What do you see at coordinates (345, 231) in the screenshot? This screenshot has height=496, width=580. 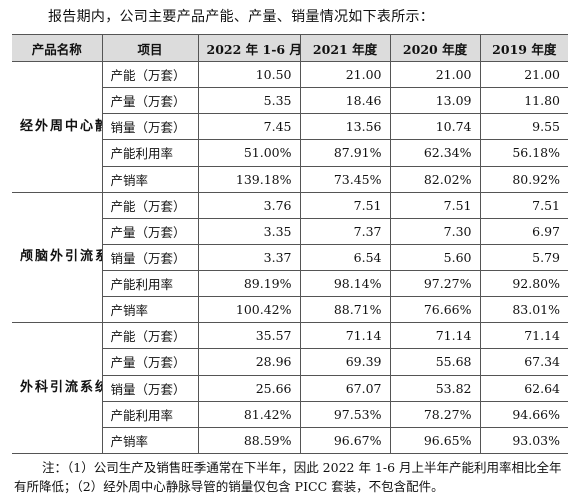 I see `value-cell: 7.37` at bounding box center [345, 231].